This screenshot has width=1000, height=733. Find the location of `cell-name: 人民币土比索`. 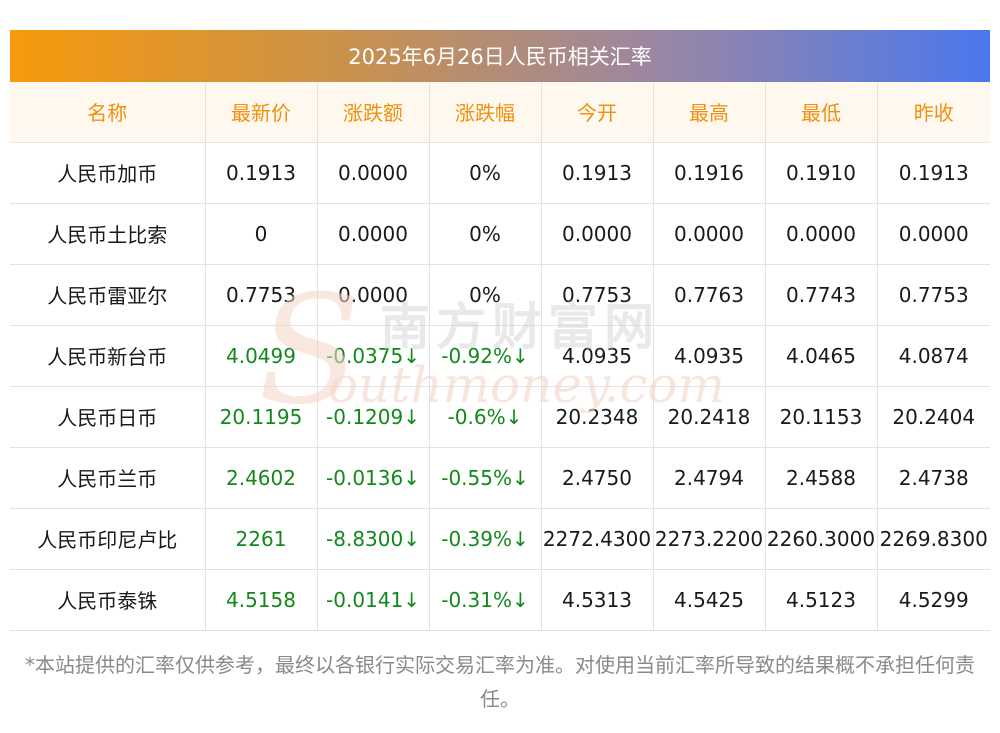

cell-name: 人民币土比索 is located at coordinates (108, 234).